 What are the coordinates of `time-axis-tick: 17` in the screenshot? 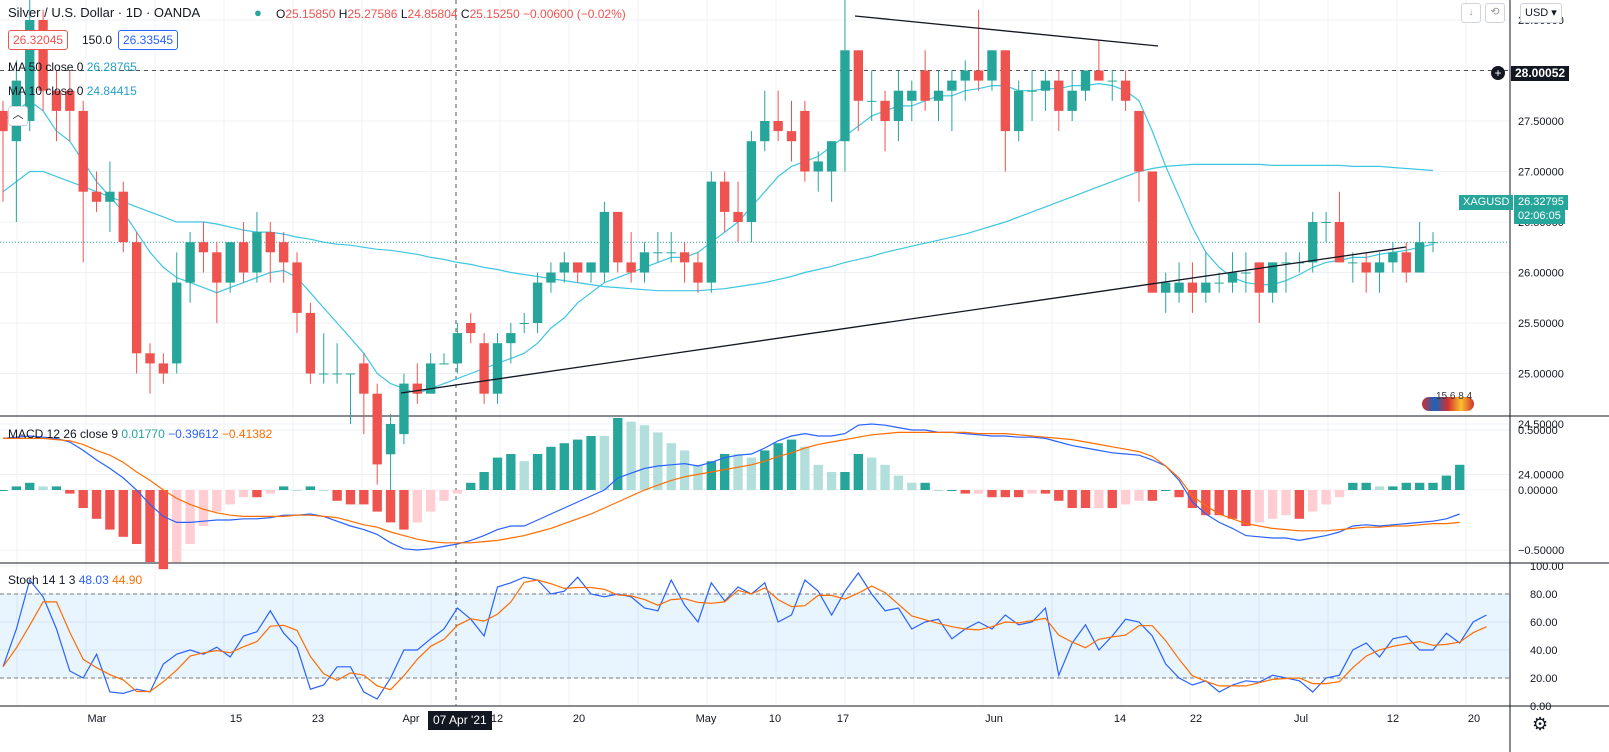 It's located at (843, 719).